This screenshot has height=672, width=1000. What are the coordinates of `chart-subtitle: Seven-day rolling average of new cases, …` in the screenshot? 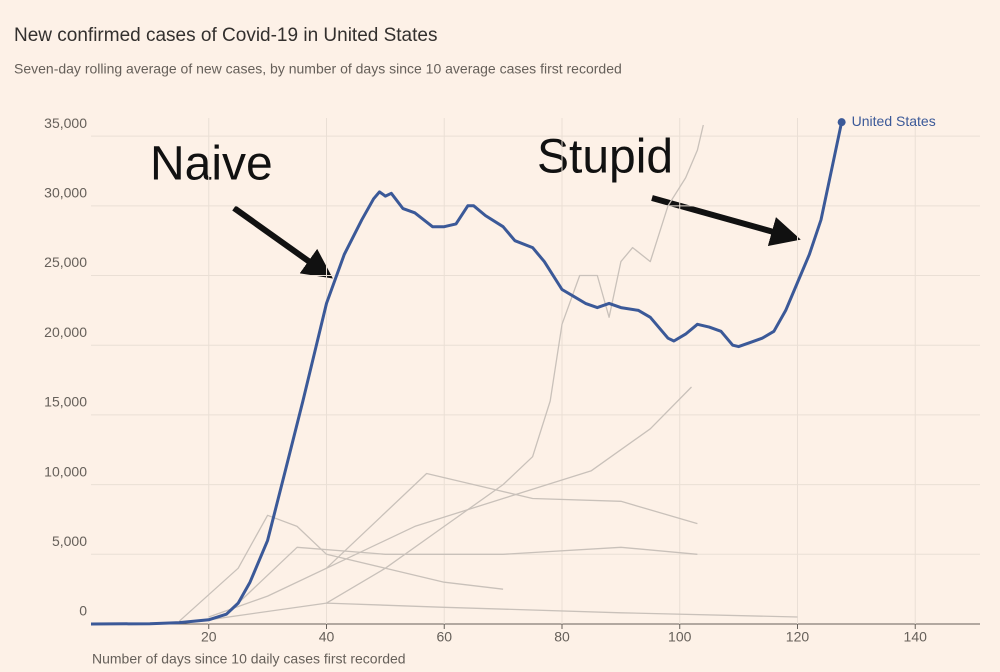 It's located at (318, 69).